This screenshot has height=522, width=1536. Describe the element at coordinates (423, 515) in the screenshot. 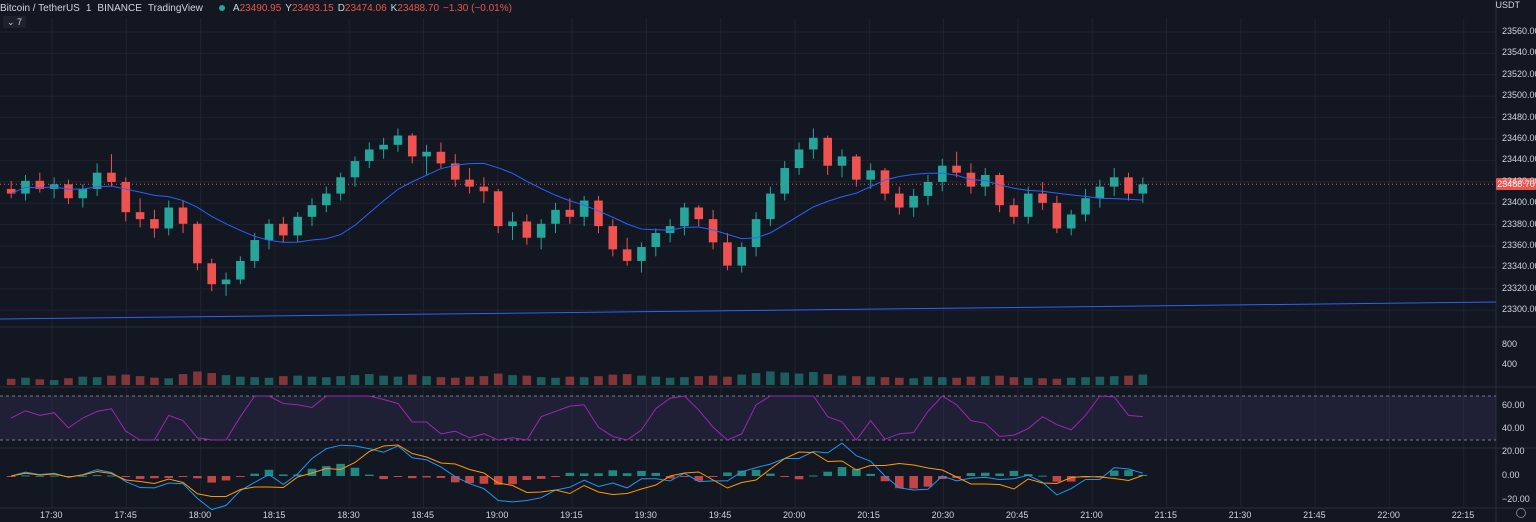

I see `time-tick-label: 18:45` at that location.